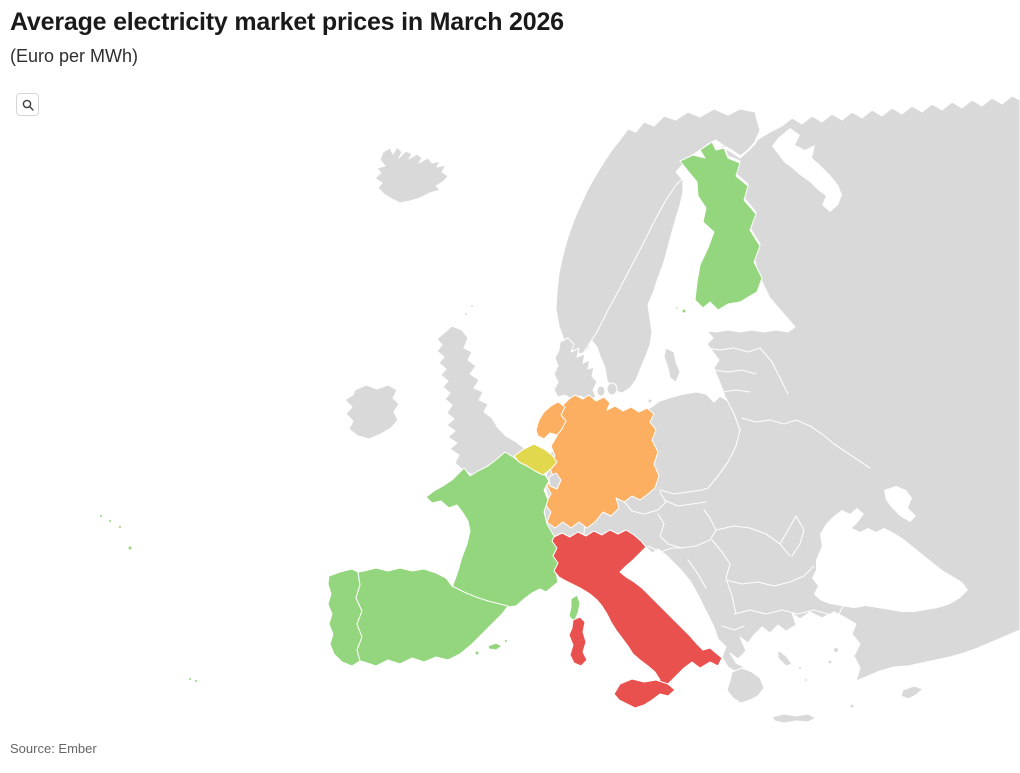 The width and height of the screenshot is (1020, 773). Describe the element at coordinates (53, 748) in the screenshot. I see `source-note: Source: Ember` at that location.